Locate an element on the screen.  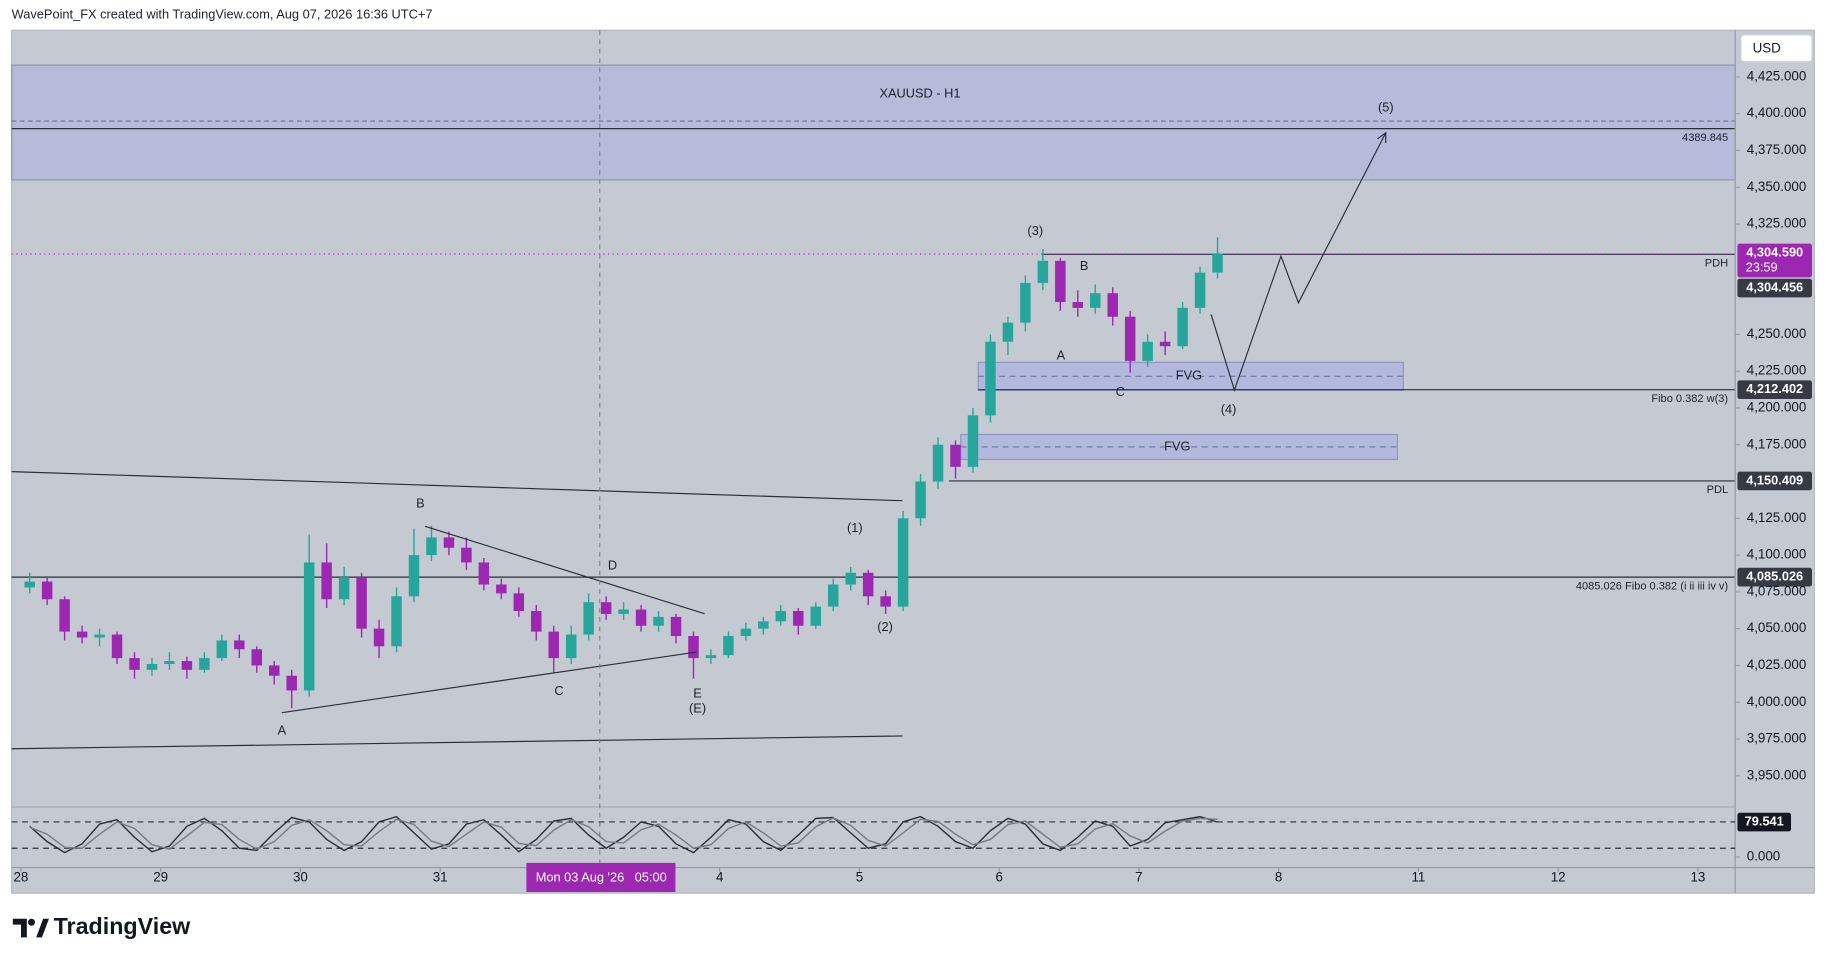
x-tick-label: 7 is located at coordinates (1138, 877).